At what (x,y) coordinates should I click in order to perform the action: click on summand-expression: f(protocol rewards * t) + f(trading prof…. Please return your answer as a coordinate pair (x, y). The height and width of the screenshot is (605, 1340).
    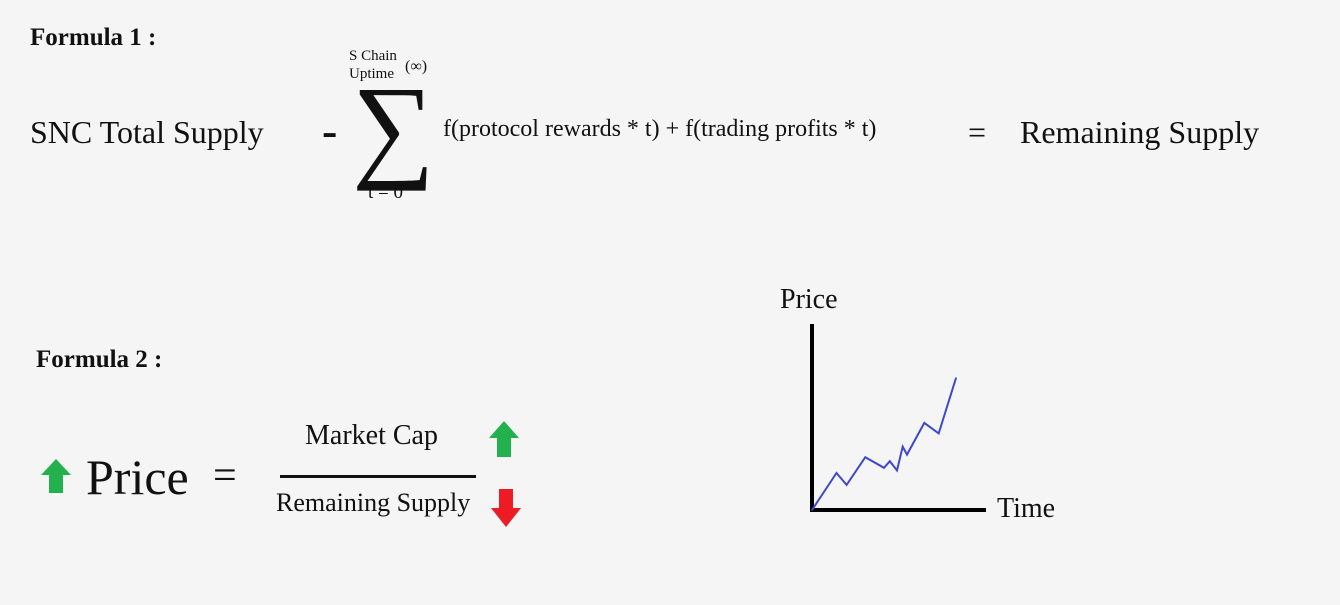
    Looking at the image, I should click on (660, 129).